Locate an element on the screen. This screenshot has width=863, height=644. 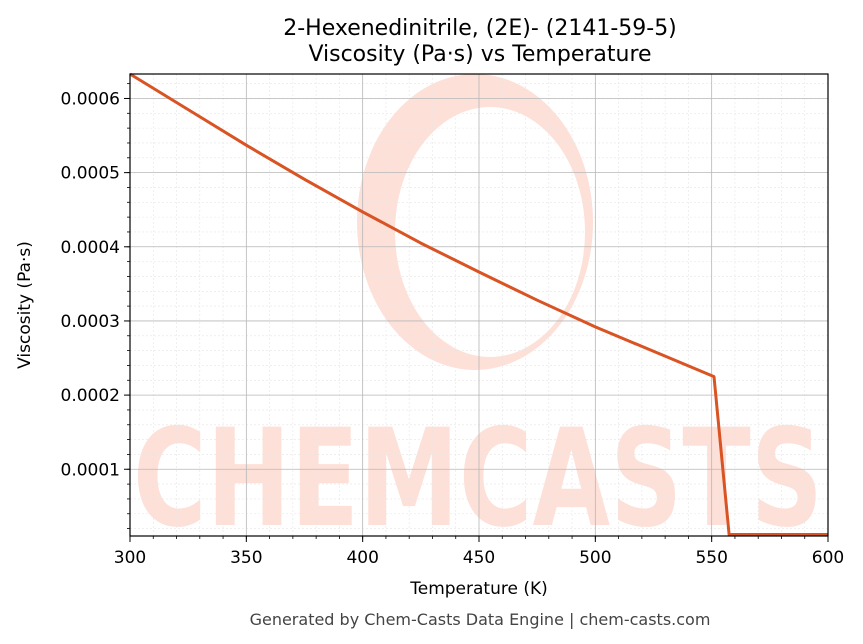
y-tick-label: 0.0006 is located at coordinates (90, 99).